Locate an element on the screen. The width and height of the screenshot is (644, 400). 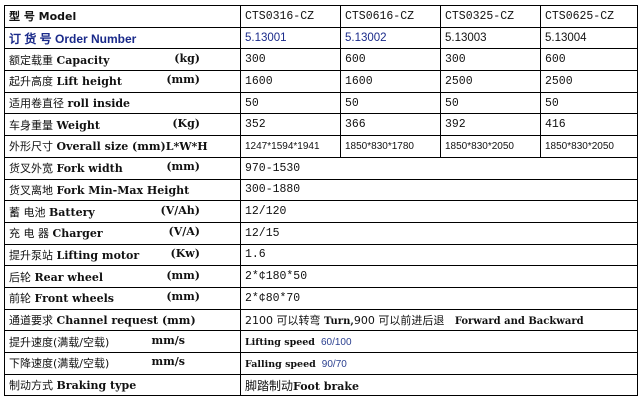
value-cell: 392 is located at coordinates (490, 125).